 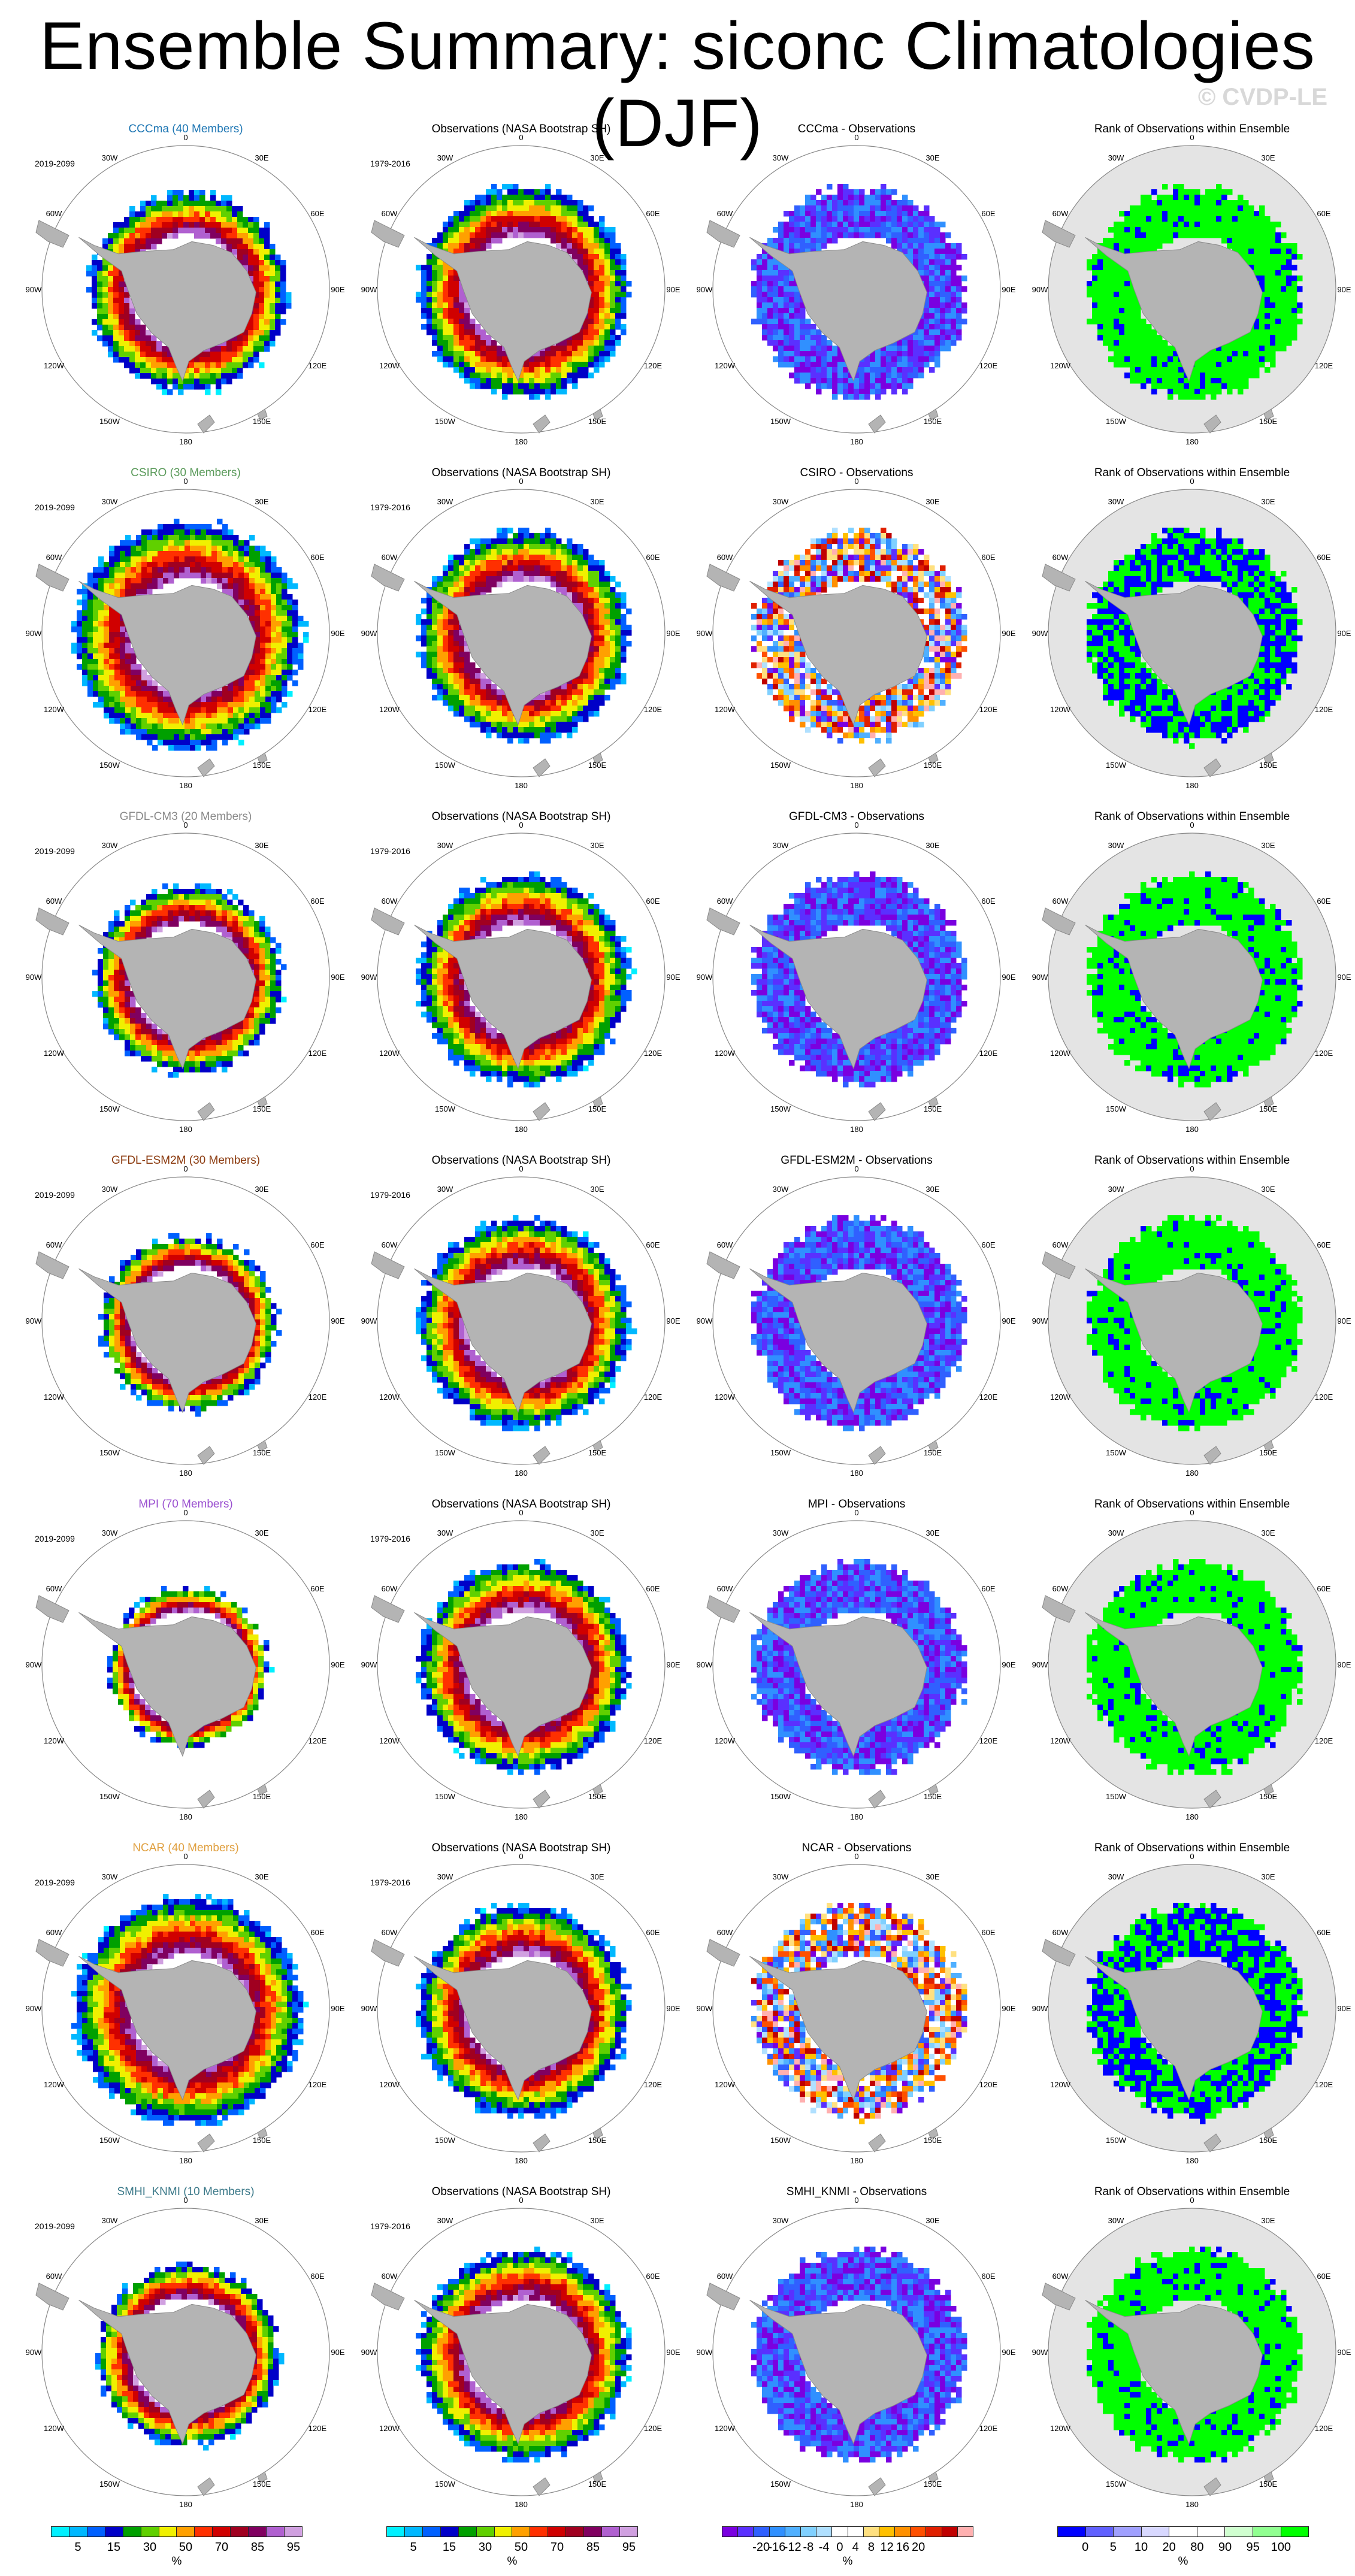 I want to click on colorbar-tick-label: 95, so click(x=629, y=2547).